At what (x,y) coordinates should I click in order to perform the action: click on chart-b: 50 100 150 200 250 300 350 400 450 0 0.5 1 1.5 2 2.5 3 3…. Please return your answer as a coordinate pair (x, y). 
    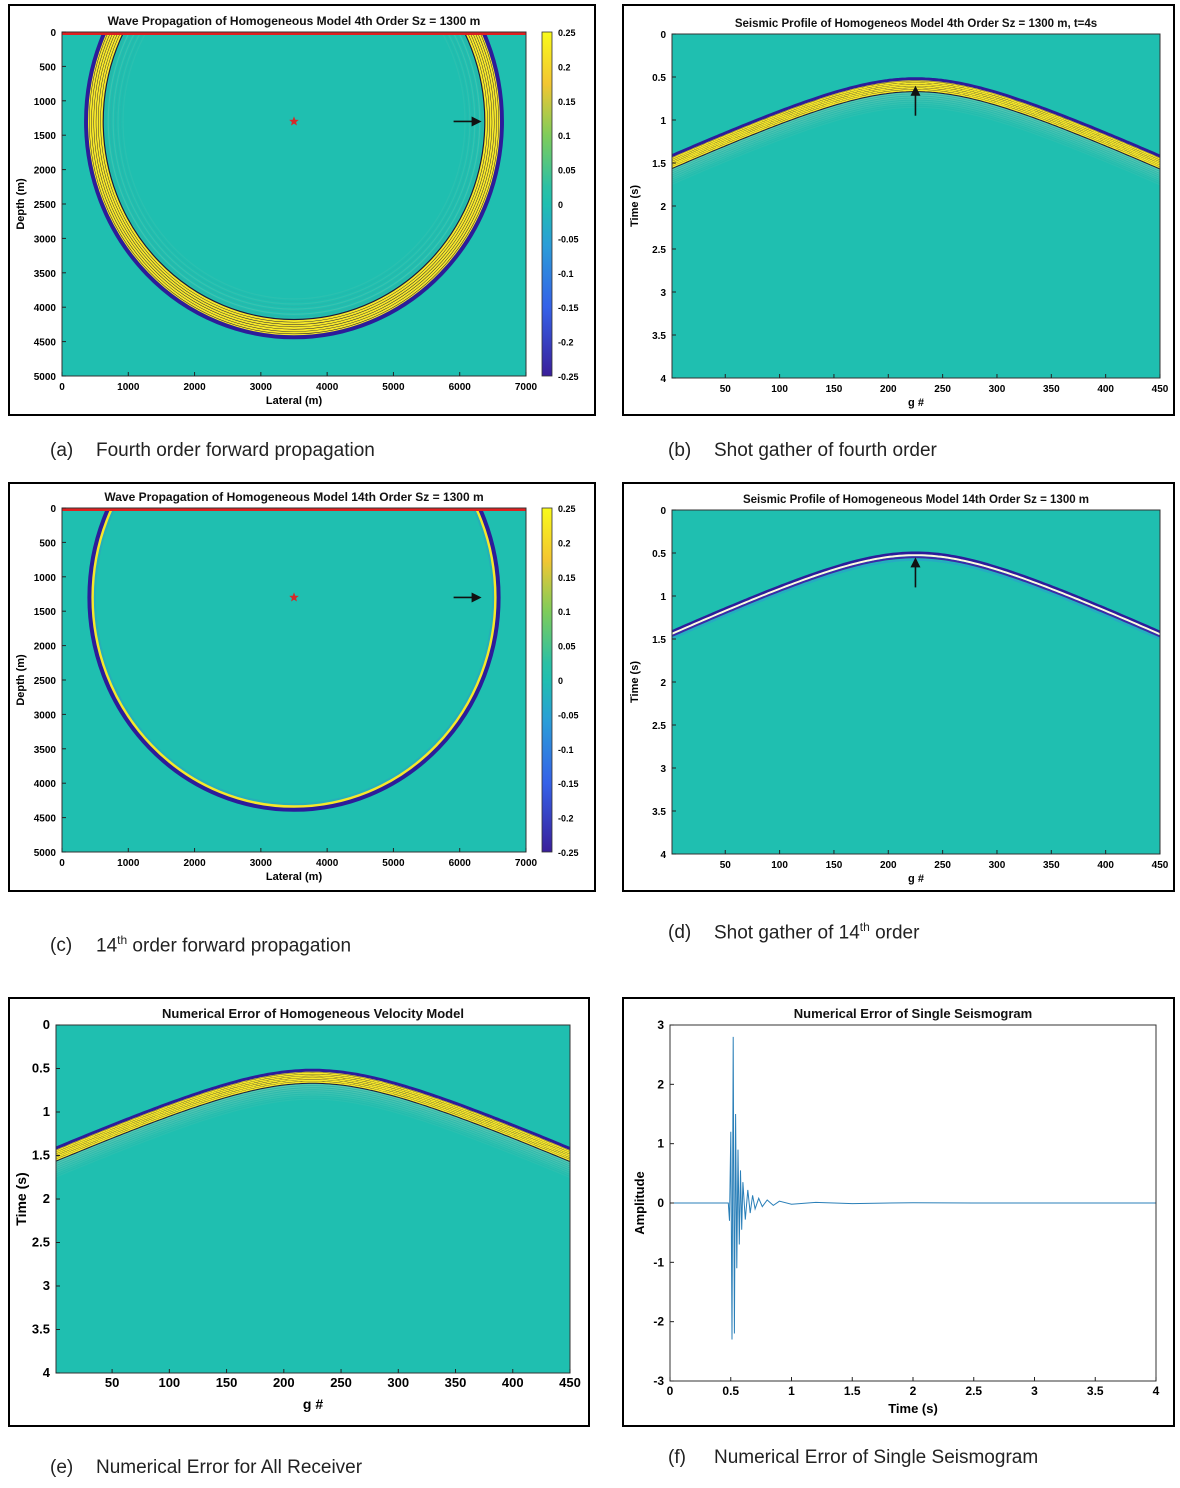
    Looking at the image, I should click on (899, 213).